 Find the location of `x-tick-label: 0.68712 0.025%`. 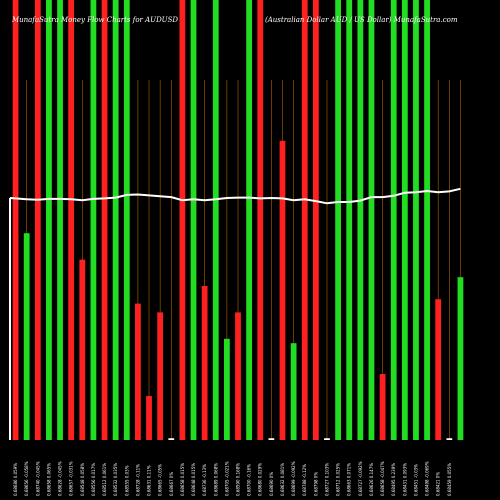

x-tick-label: 0.68712 0.025% is located at coordinates (338, 479).